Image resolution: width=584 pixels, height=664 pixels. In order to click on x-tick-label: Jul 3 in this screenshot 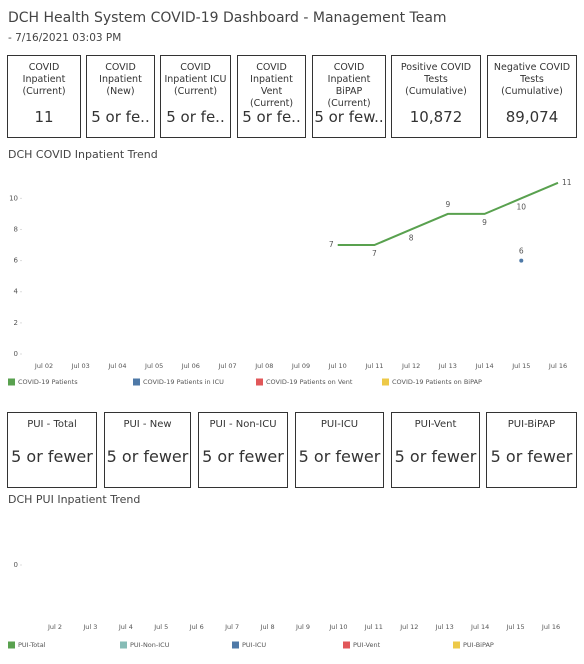, I will do `click(89, 627)`.